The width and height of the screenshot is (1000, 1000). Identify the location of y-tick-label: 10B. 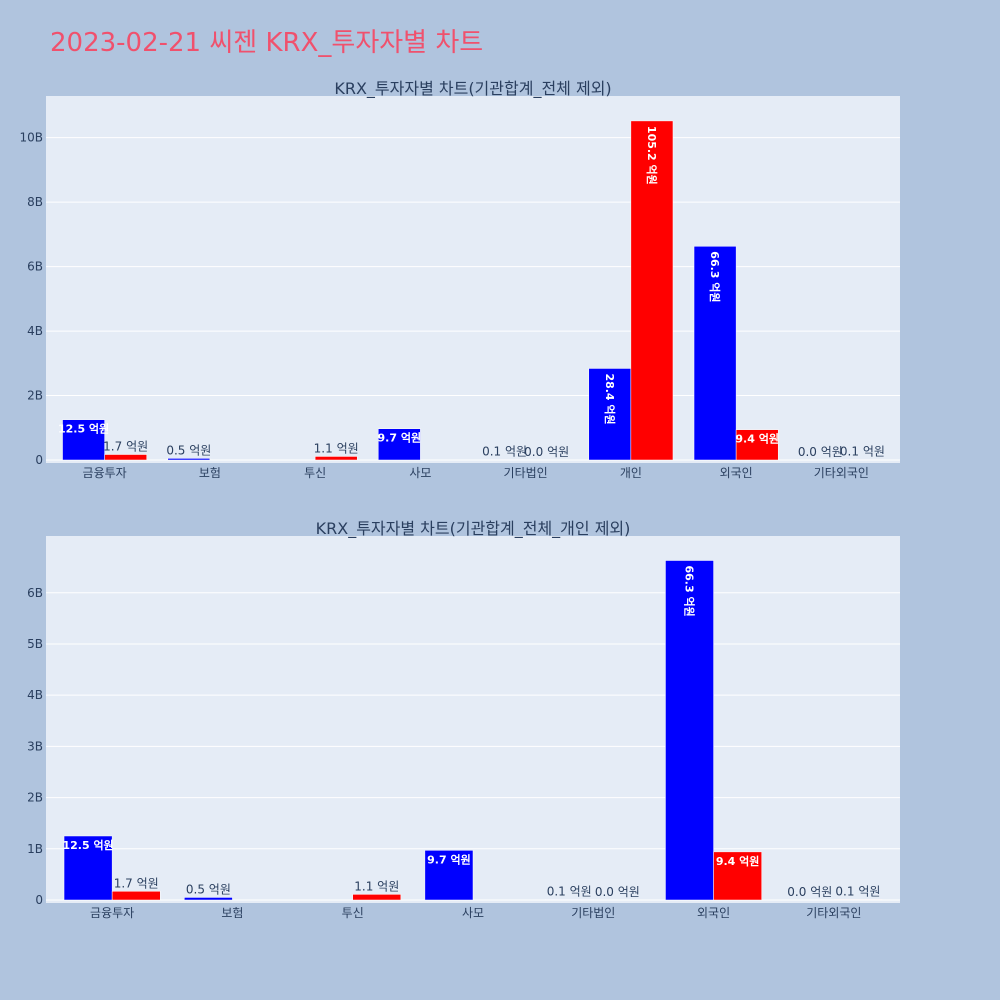
(31, 138).